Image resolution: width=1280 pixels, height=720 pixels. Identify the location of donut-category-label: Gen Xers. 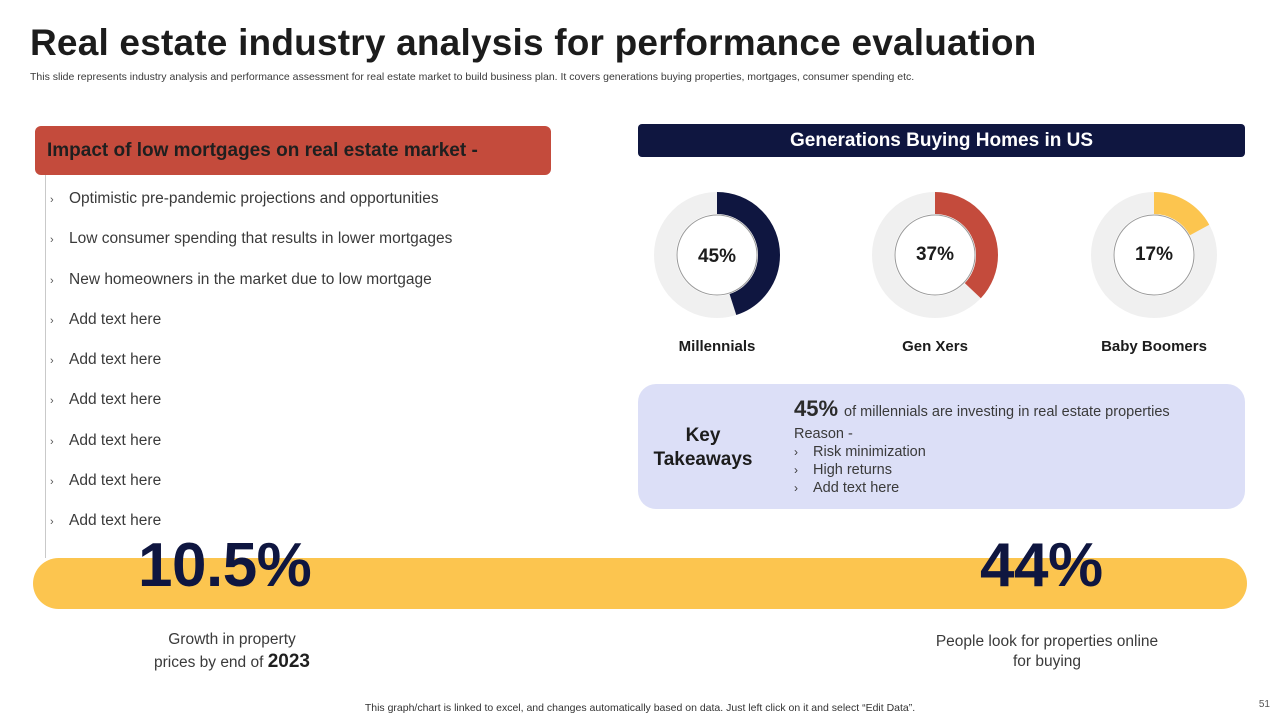
(935, 346).